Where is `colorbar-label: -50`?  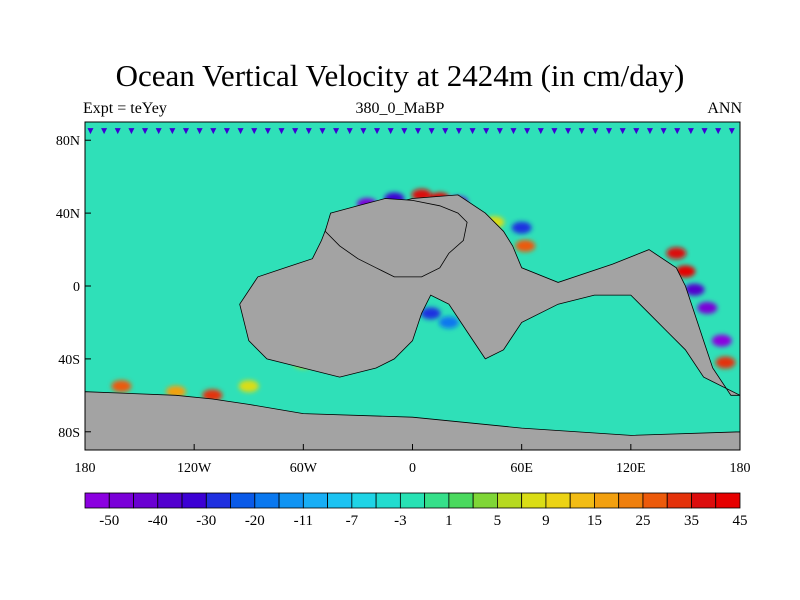
colorbar-label: -50 is located at coordinates (109, 521).